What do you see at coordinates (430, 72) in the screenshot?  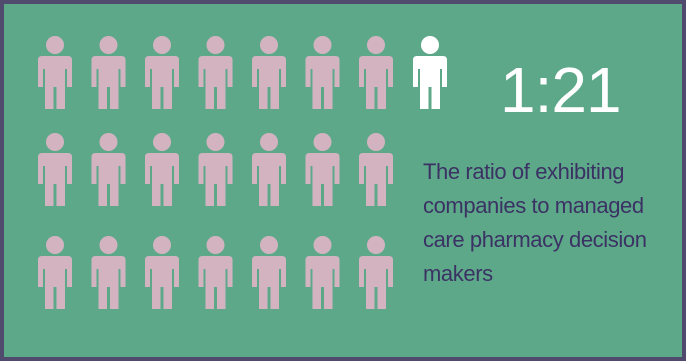 I see `highlighted-person-icon` at bounding box center [430, 72].